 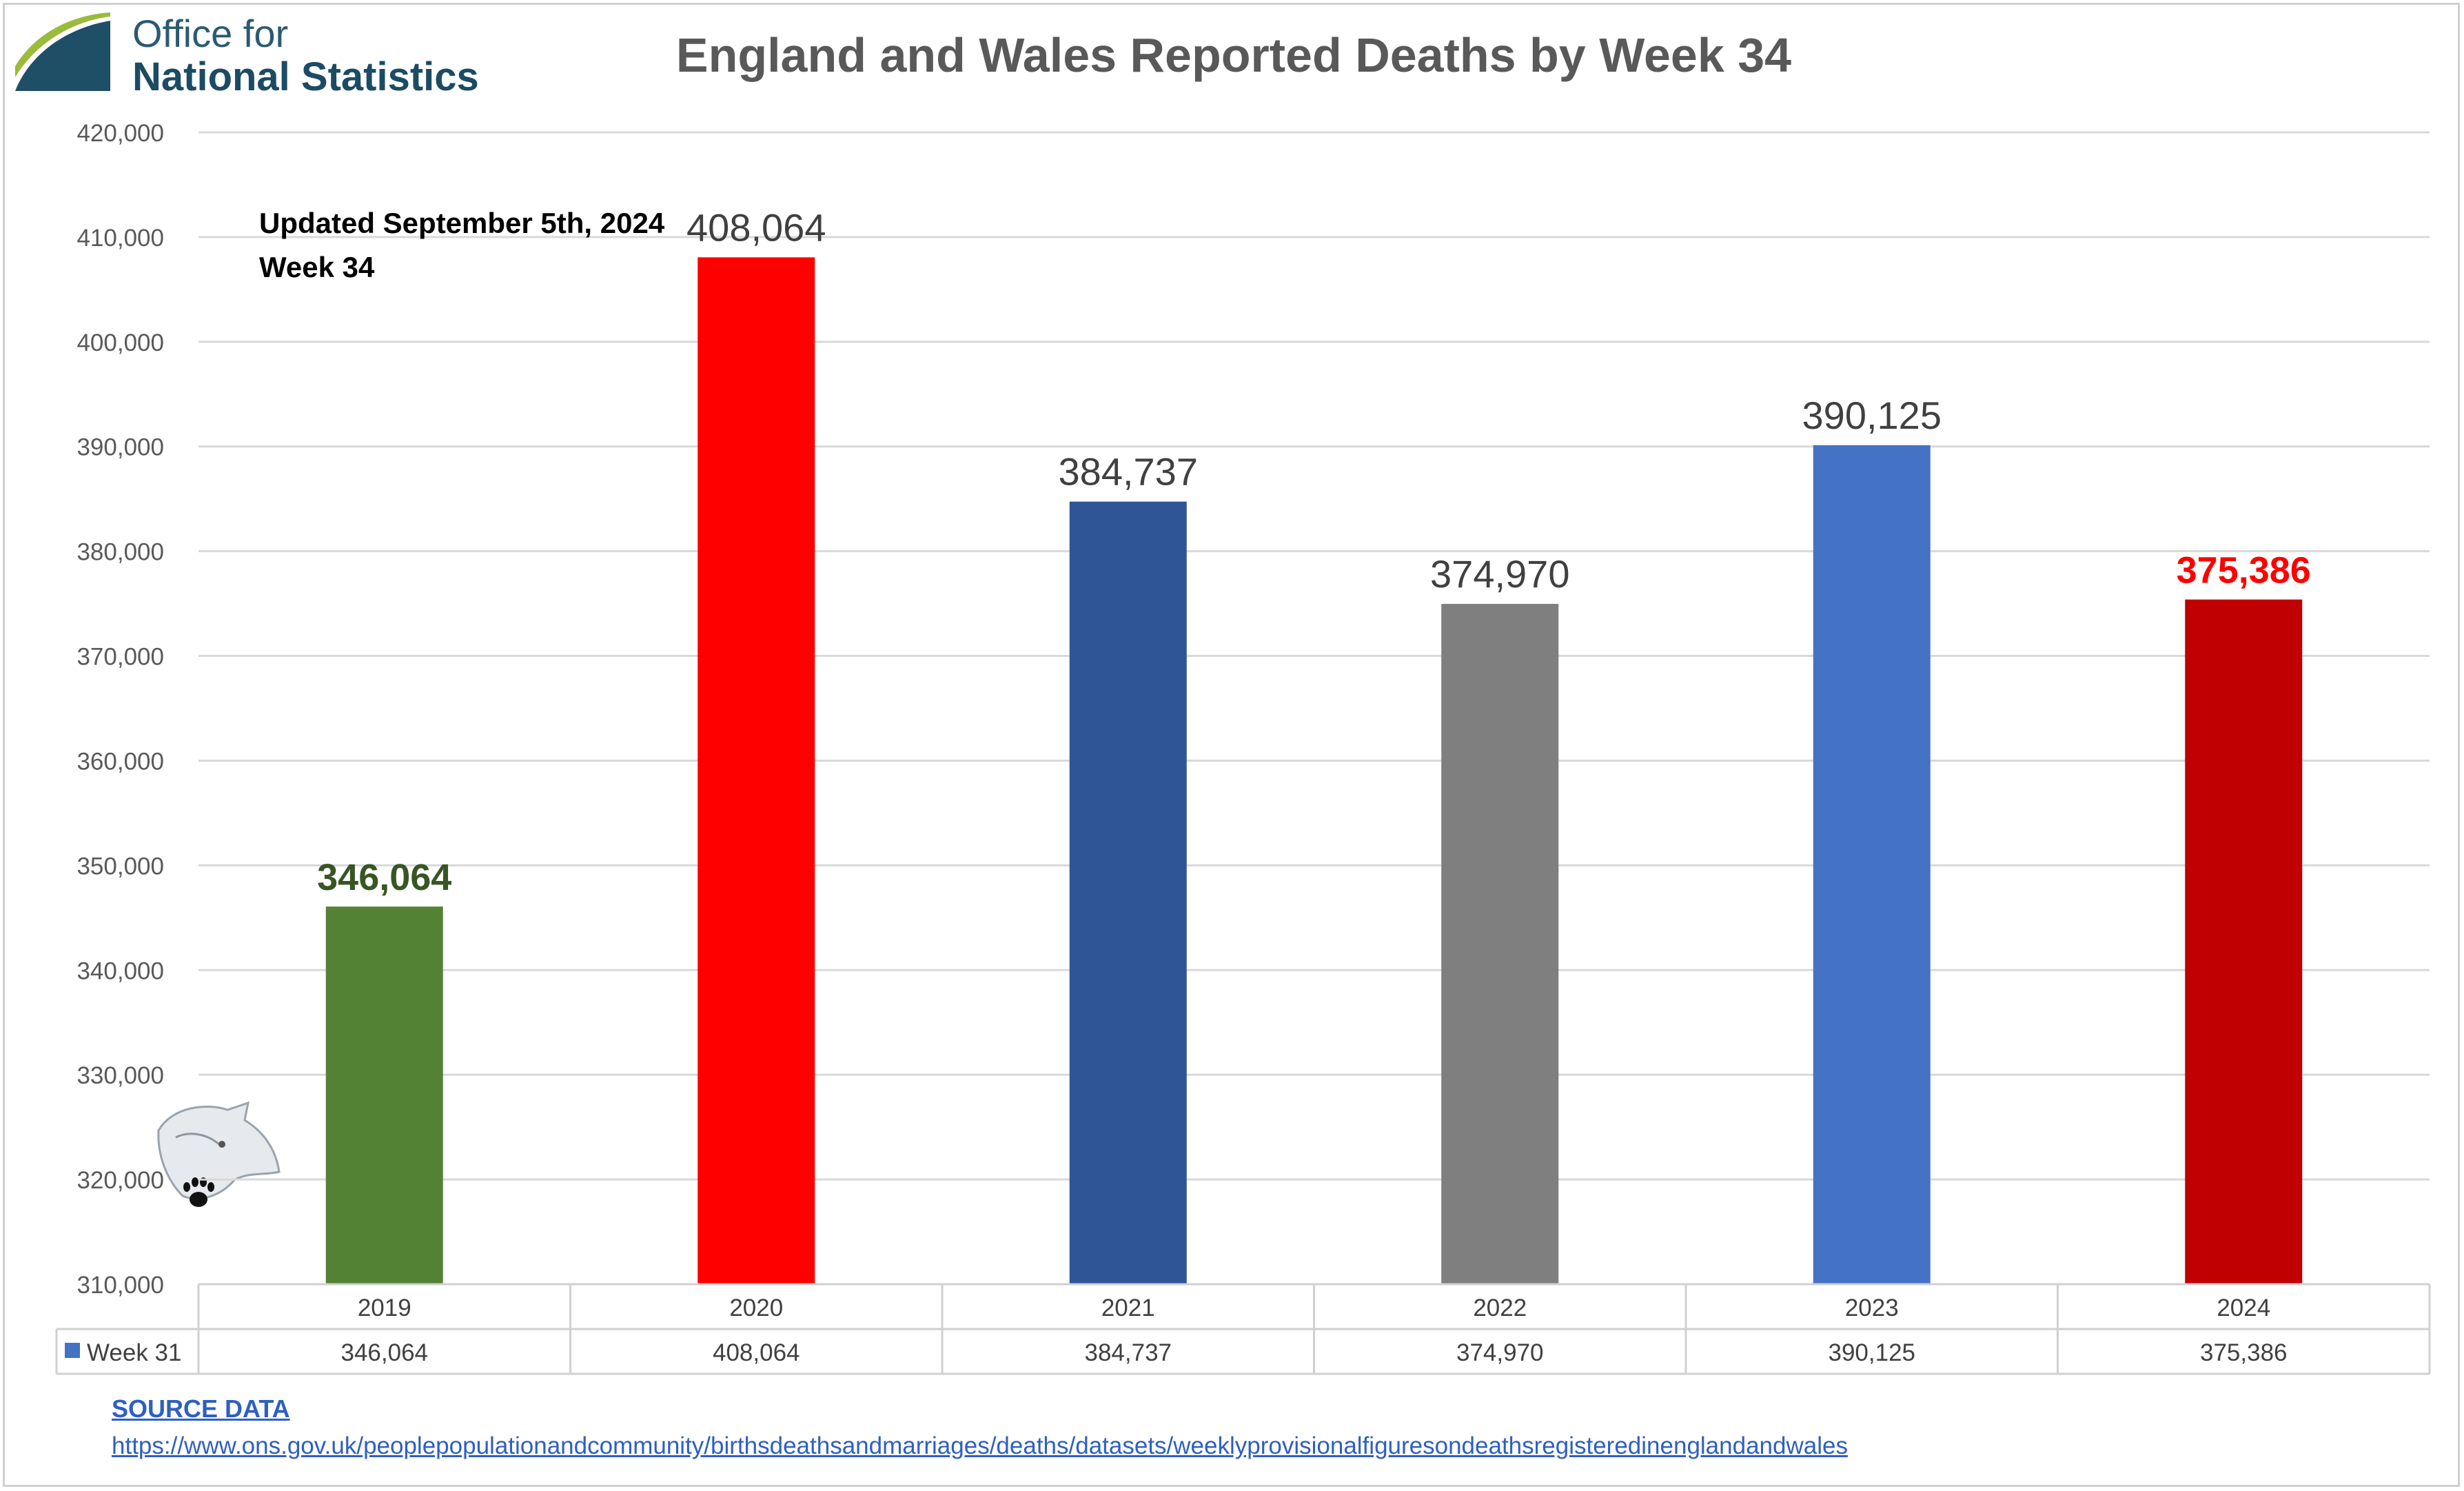 What do you see at coordinates (1128, 1352) in the screenshot?
I see `table-value-cell: 384,737` at bounding box center [1128, 1352].